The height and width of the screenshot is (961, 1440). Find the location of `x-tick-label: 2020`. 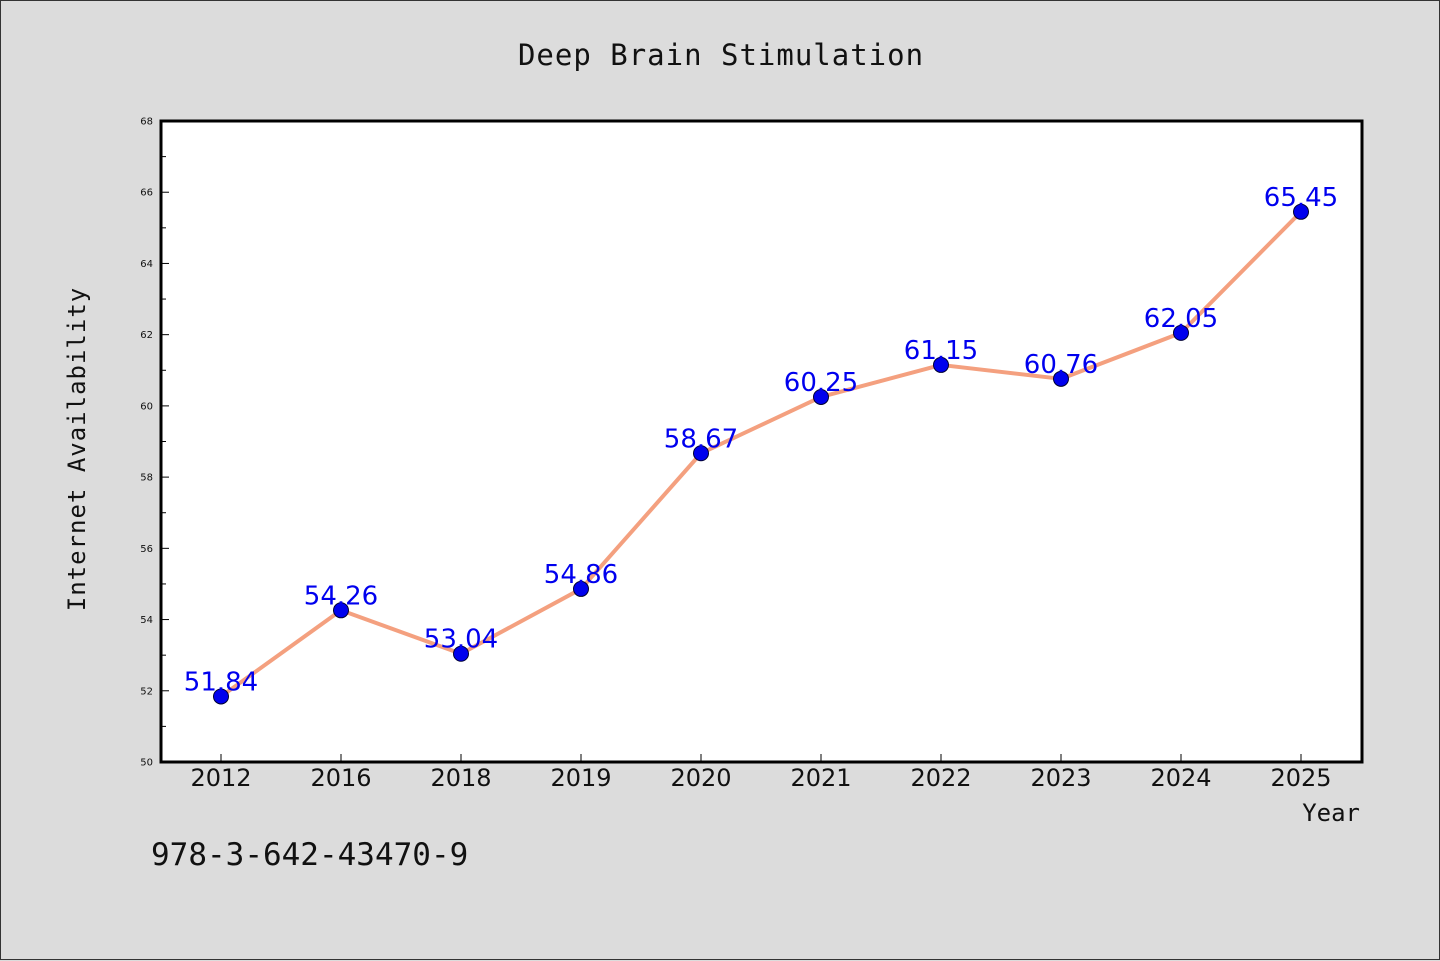

x-tick-label: 2020 is located at coordinates (700, 778).